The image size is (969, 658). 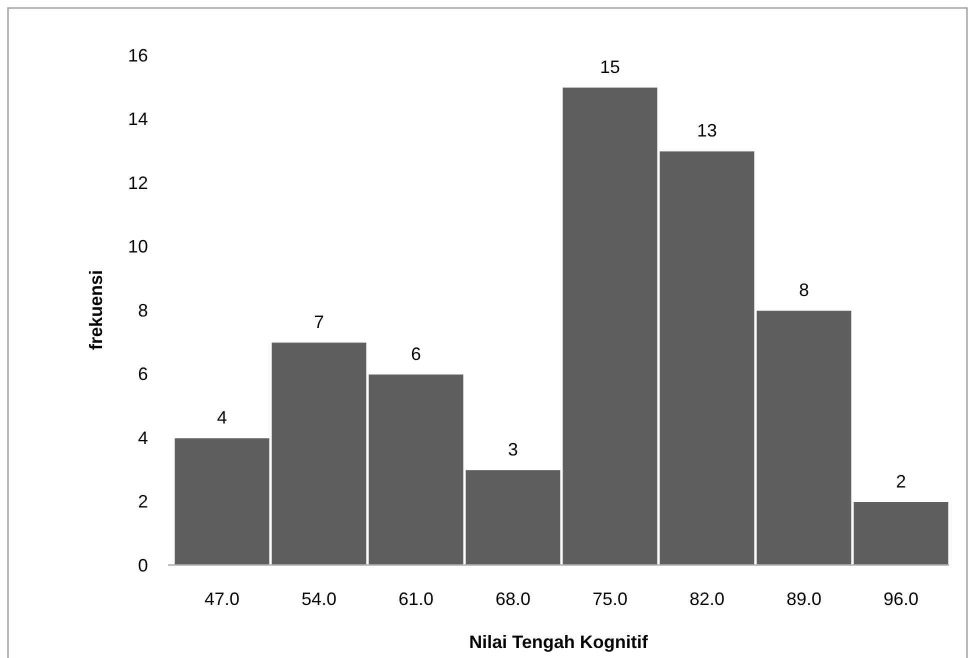 What do you see at coordinates (416, 354) in the screenshot?
I see `data-label: 6` at bounding box center [416, 354].